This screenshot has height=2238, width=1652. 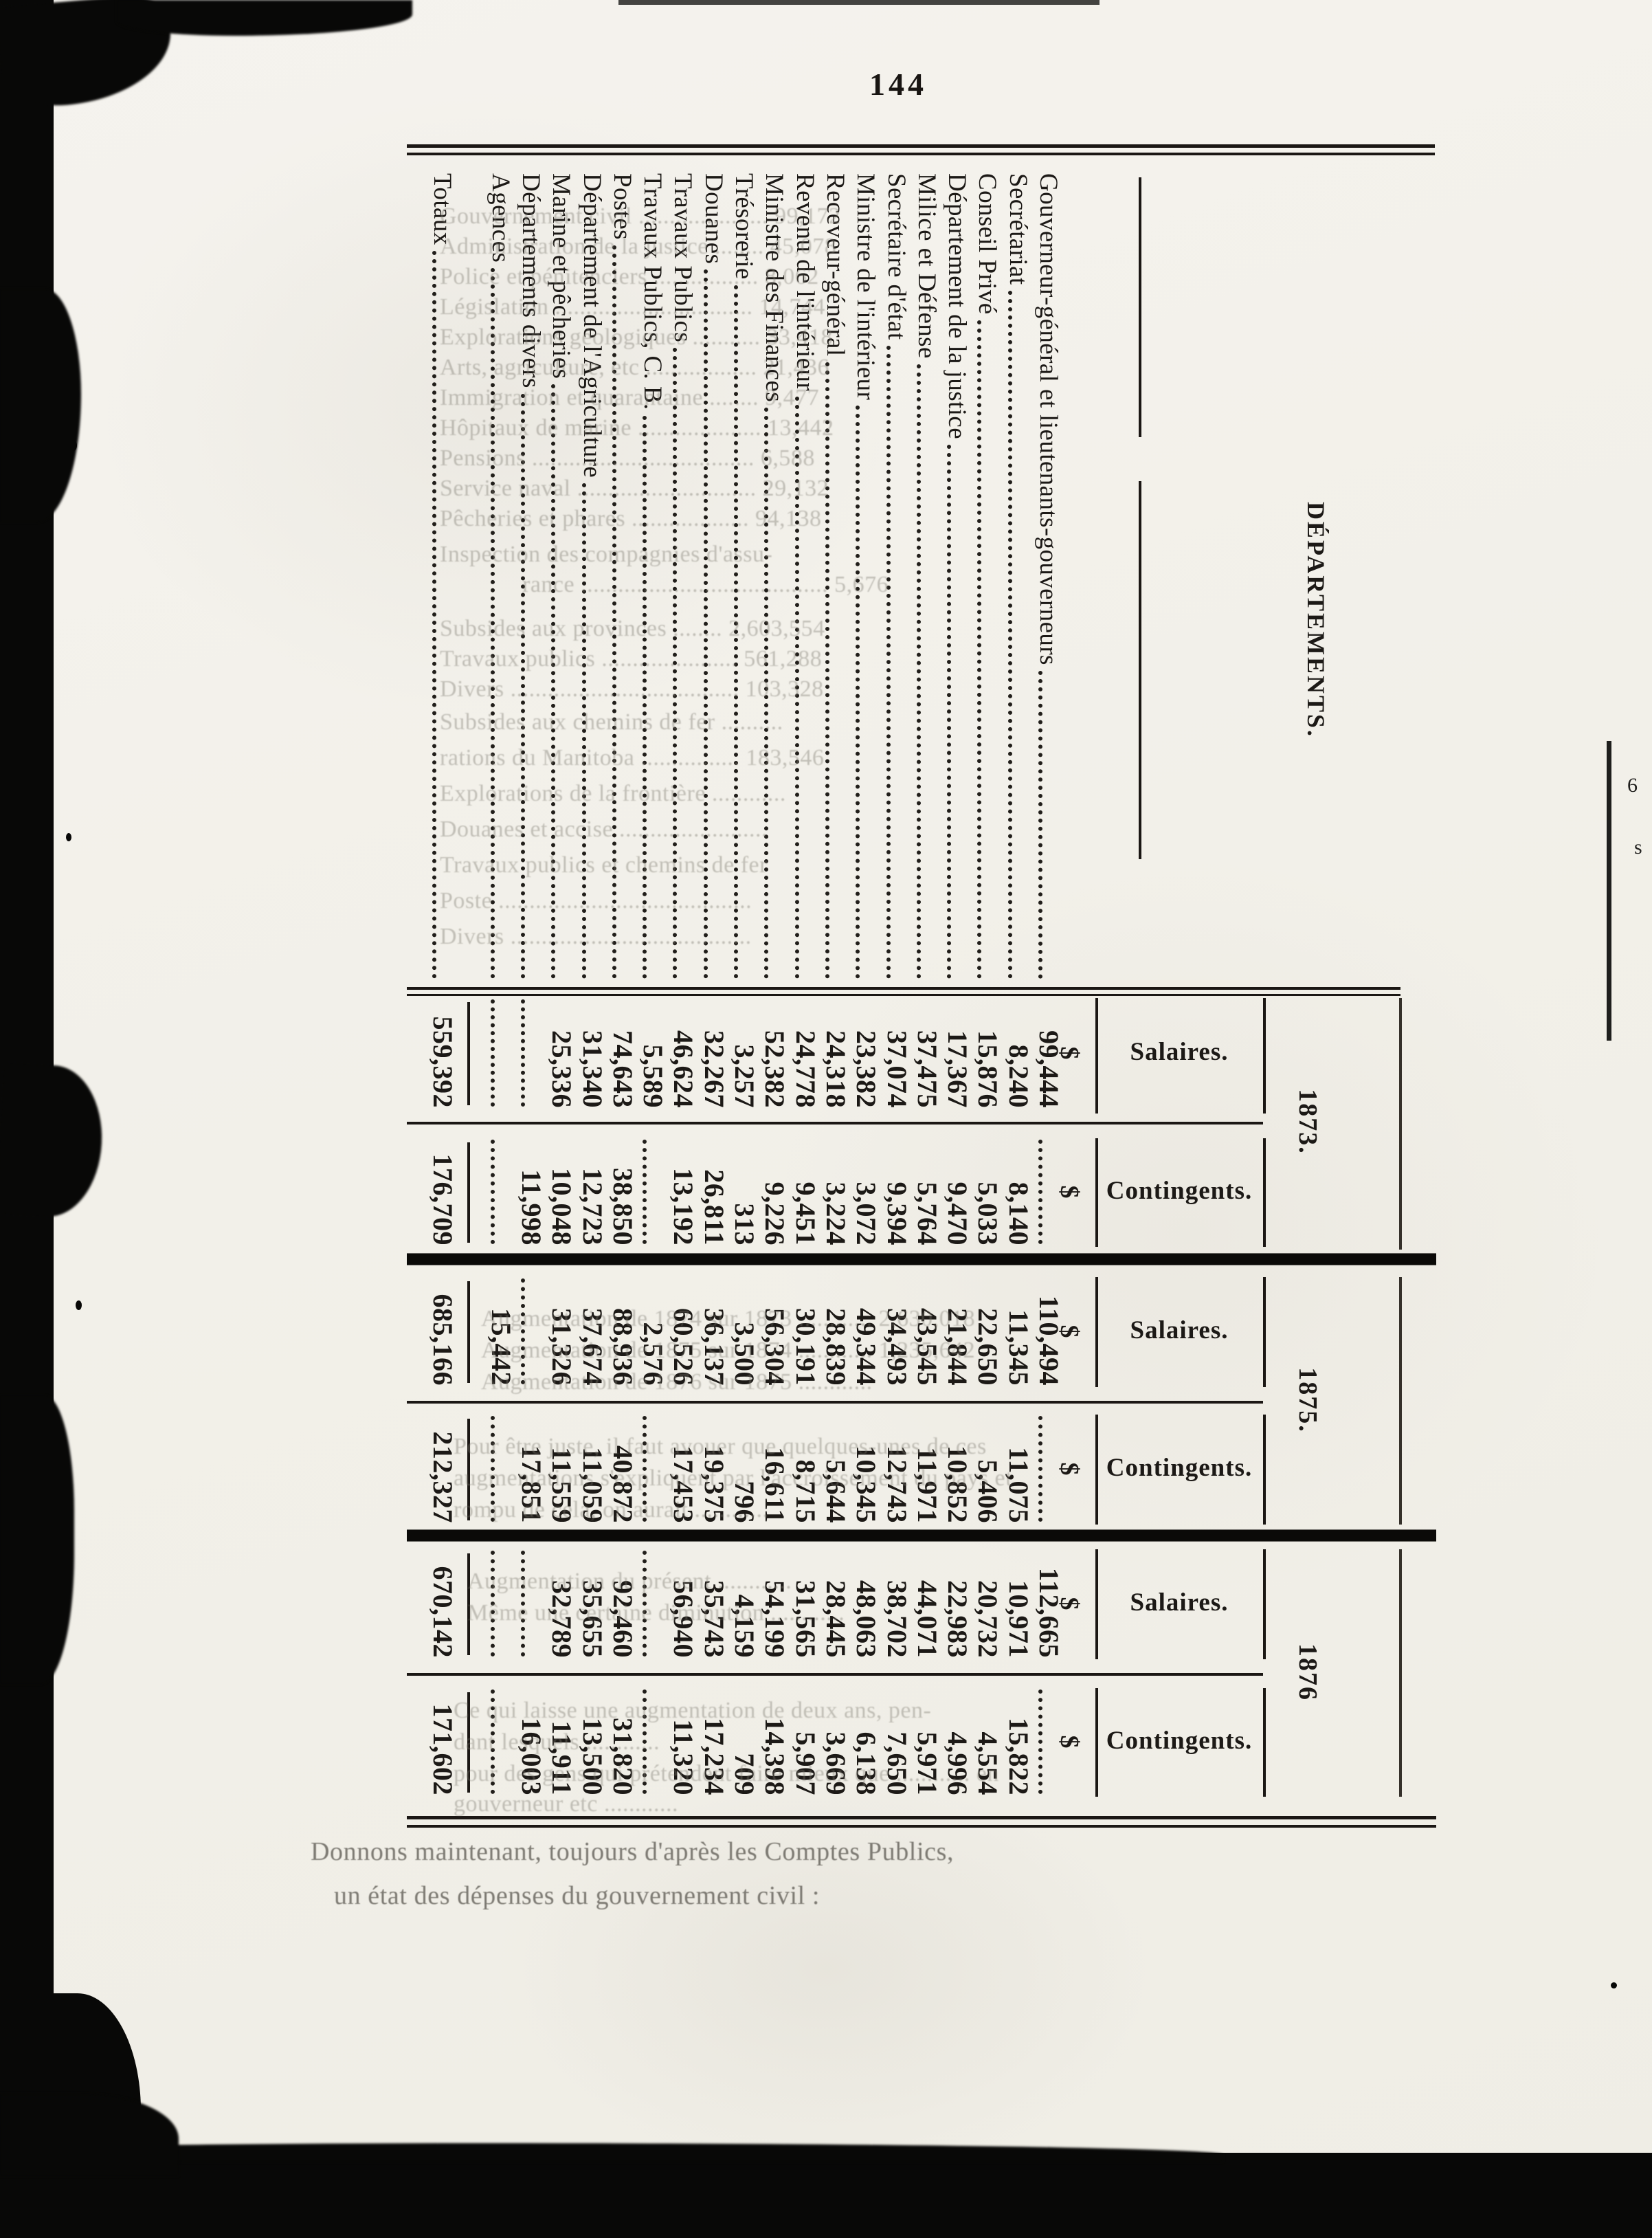 I want to click on amount: 685,166, so click(x=442, y=1340).